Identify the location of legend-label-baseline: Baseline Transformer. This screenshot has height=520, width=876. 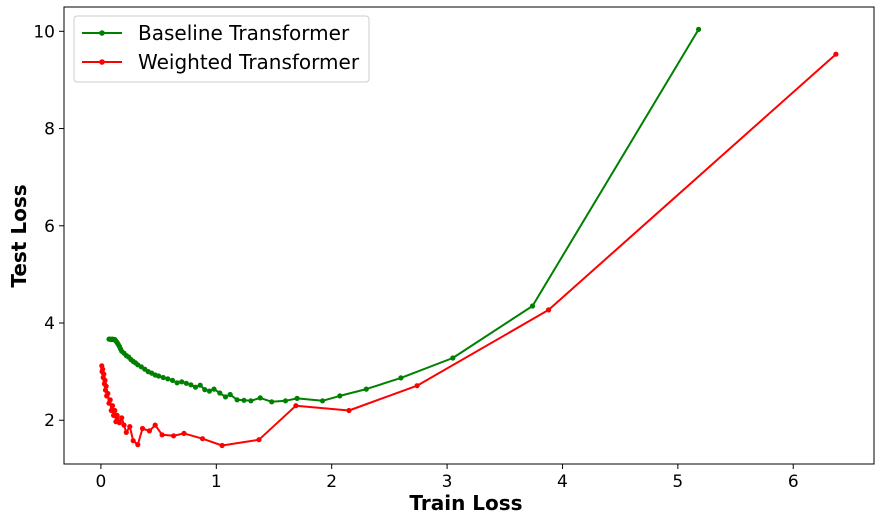
(244, 33).